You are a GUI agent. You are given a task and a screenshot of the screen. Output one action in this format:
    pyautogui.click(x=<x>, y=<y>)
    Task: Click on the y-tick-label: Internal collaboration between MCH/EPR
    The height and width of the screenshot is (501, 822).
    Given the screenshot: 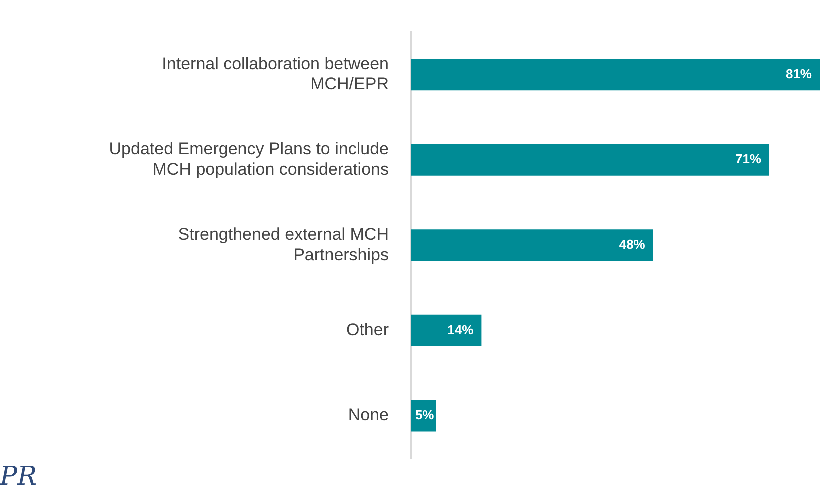 What is the action you would take?
    pyautogui.click(x=275, y=74)
    